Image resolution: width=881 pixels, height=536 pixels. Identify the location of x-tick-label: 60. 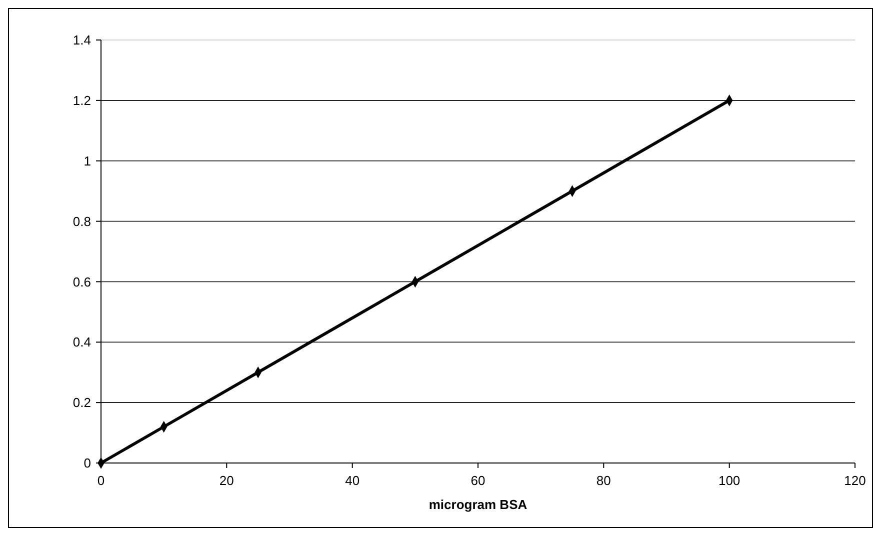
(478, 480).